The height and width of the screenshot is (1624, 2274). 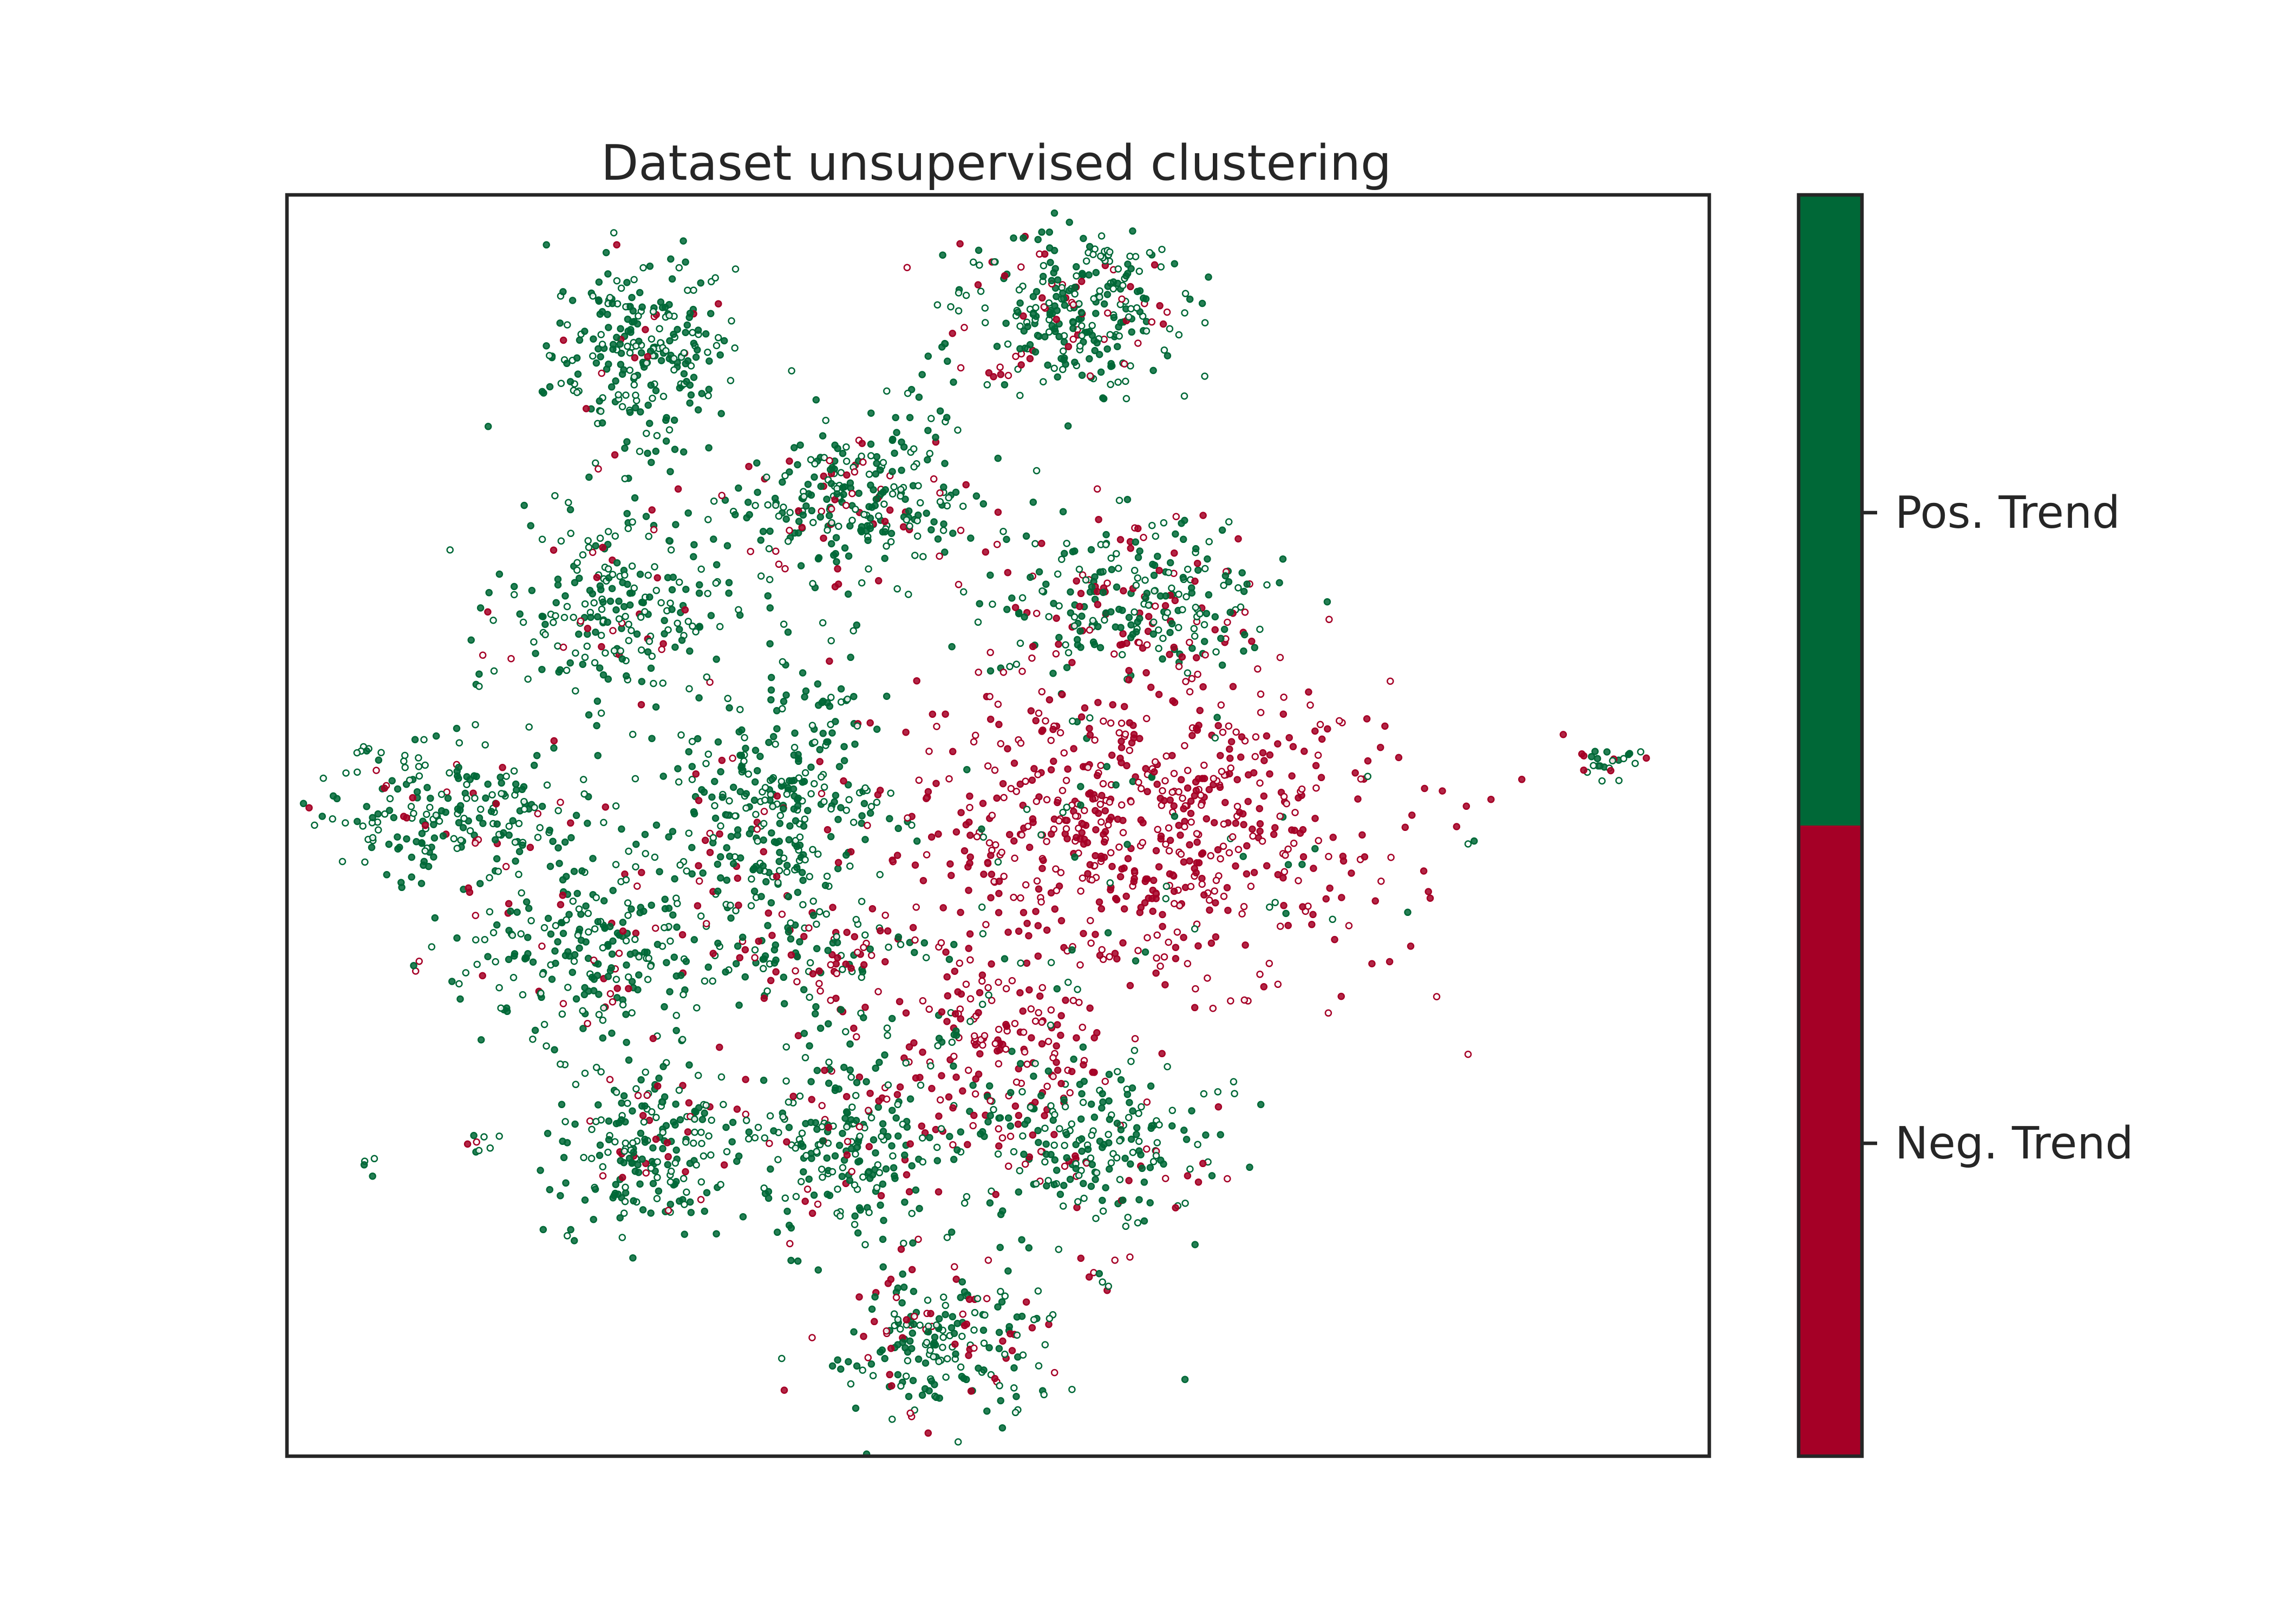 I want to click on colorbar-label-positive: Pos. Trend, so click(x=2008, y=513).